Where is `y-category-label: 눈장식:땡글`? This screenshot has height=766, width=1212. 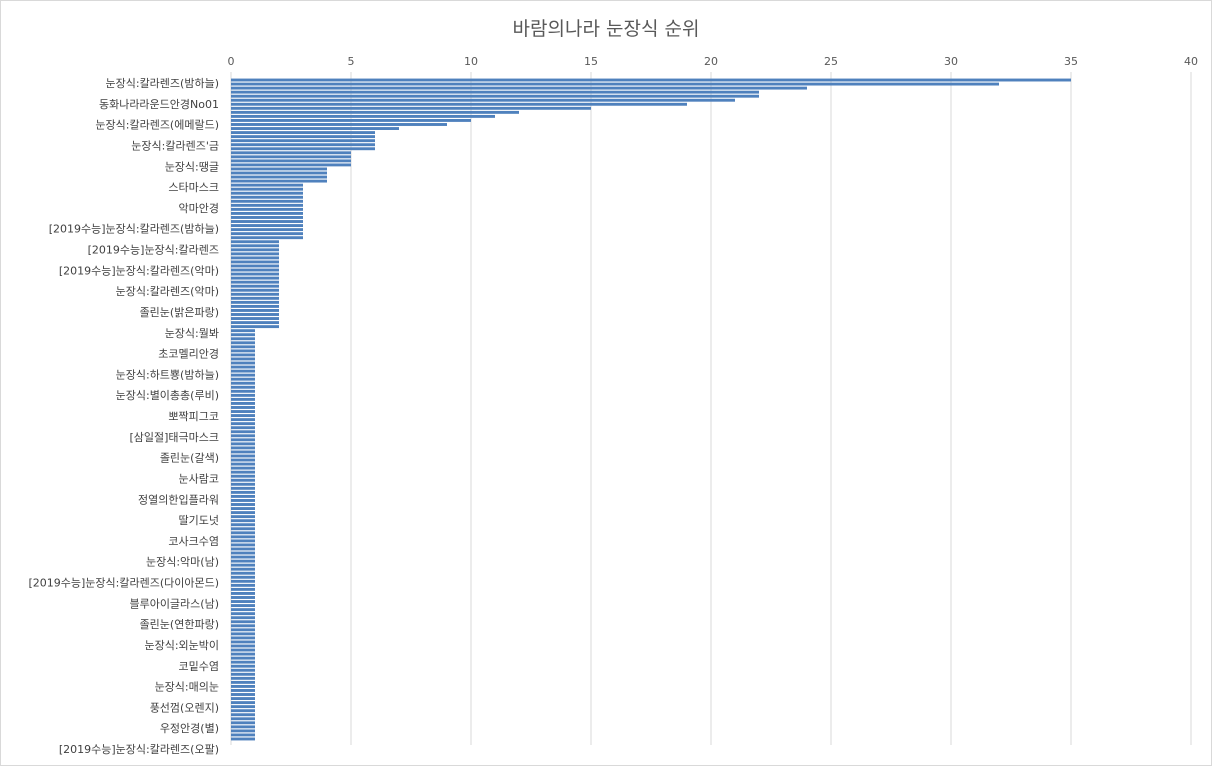 y-category-label: 눈장식:땡글 is located at coordinates (192, 166).